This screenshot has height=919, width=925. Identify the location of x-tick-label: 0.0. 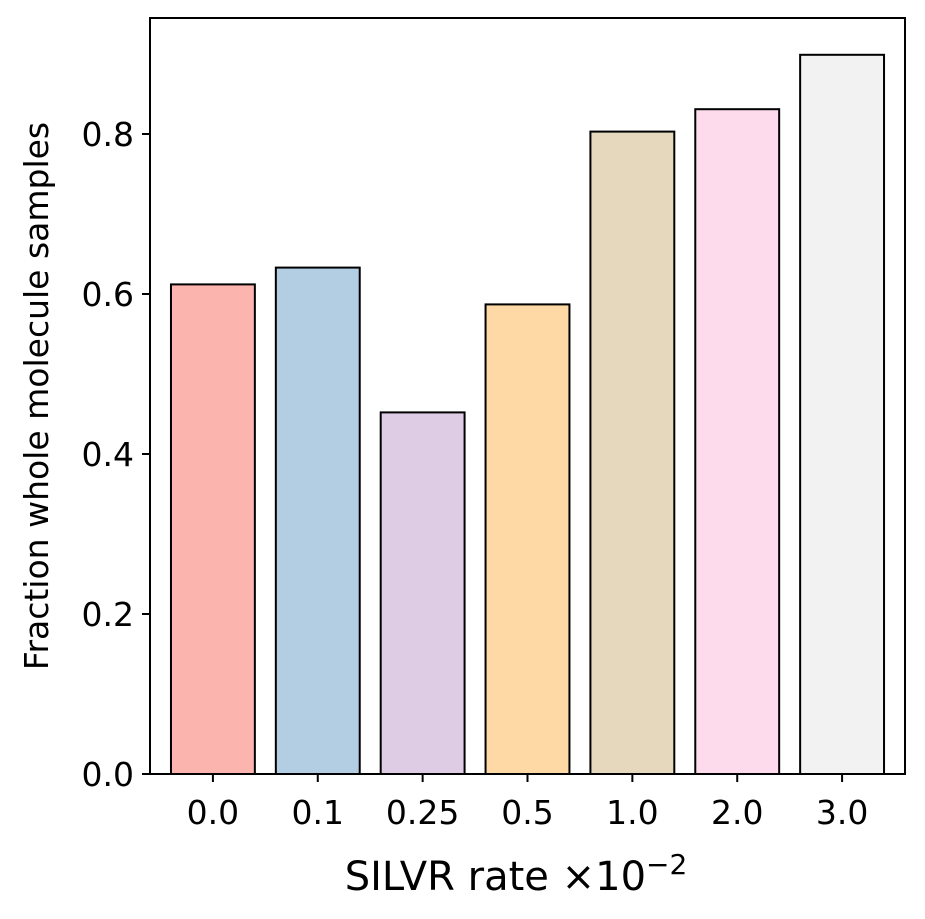
(213, 812).